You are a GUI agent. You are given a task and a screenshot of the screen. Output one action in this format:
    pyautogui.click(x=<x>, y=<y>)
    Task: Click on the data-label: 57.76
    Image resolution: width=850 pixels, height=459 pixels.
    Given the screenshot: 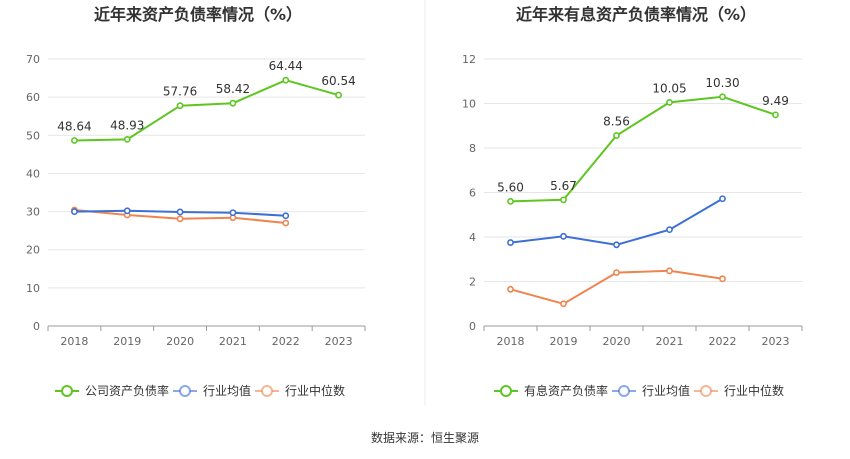 What is the action you would take?
    pyautogui.click(x=180, y=92)
    